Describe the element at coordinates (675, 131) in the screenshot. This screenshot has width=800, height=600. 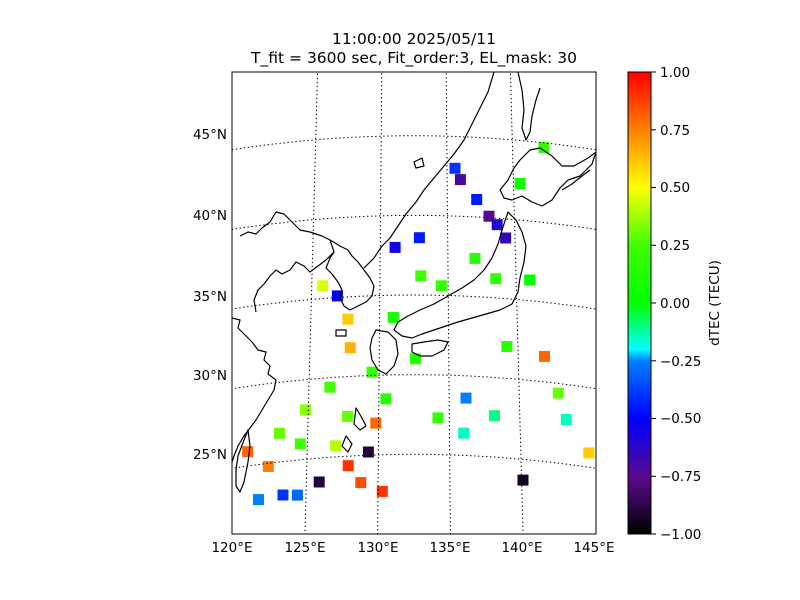
I see `colorbar-tick-label: 0.75` at that location.